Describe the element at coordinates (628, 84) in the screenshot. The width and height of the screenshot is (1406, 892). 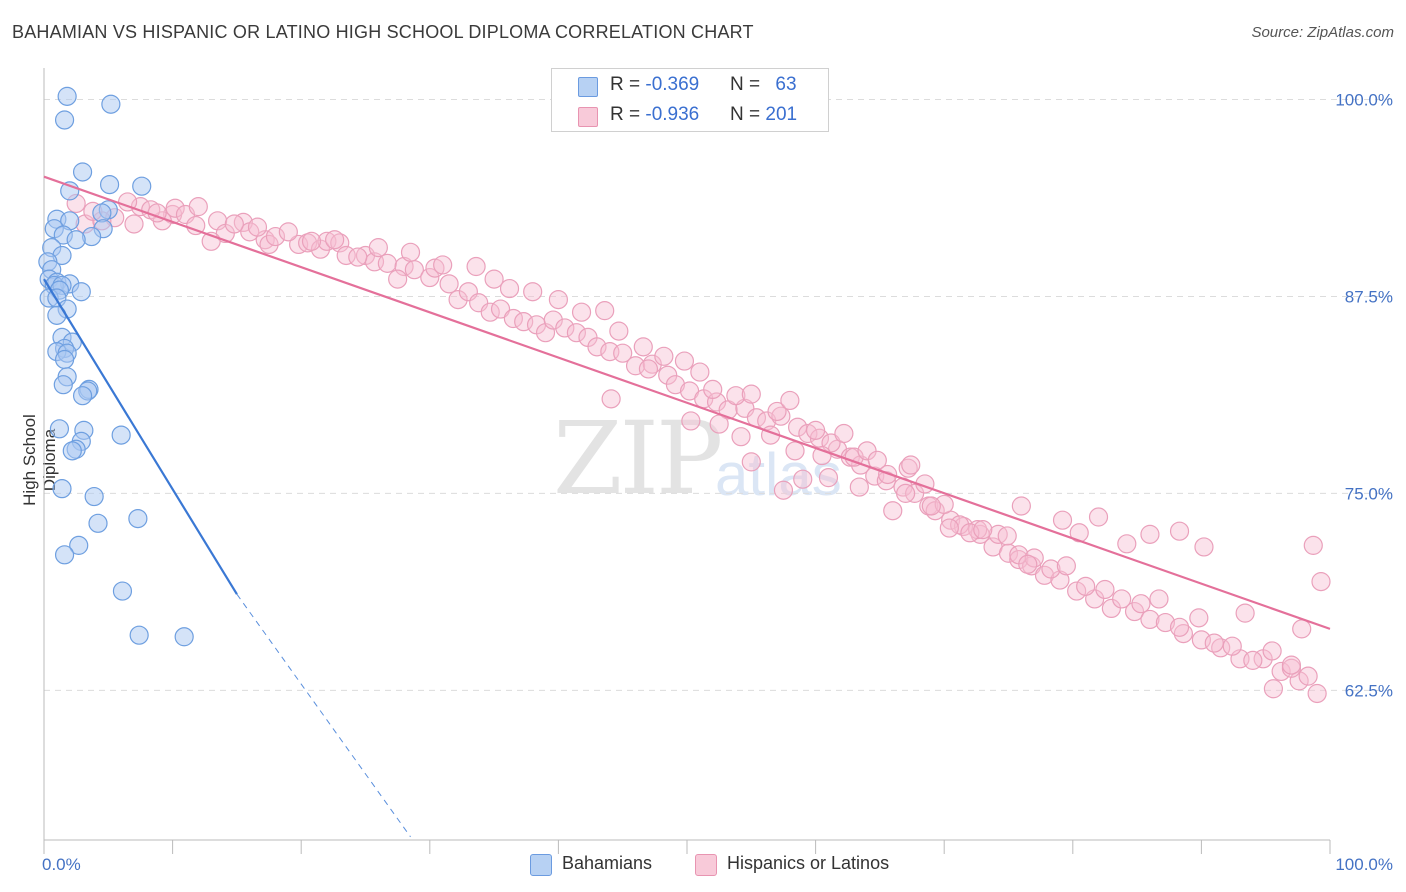
I see `legend-r-label-1: R =` at that location.